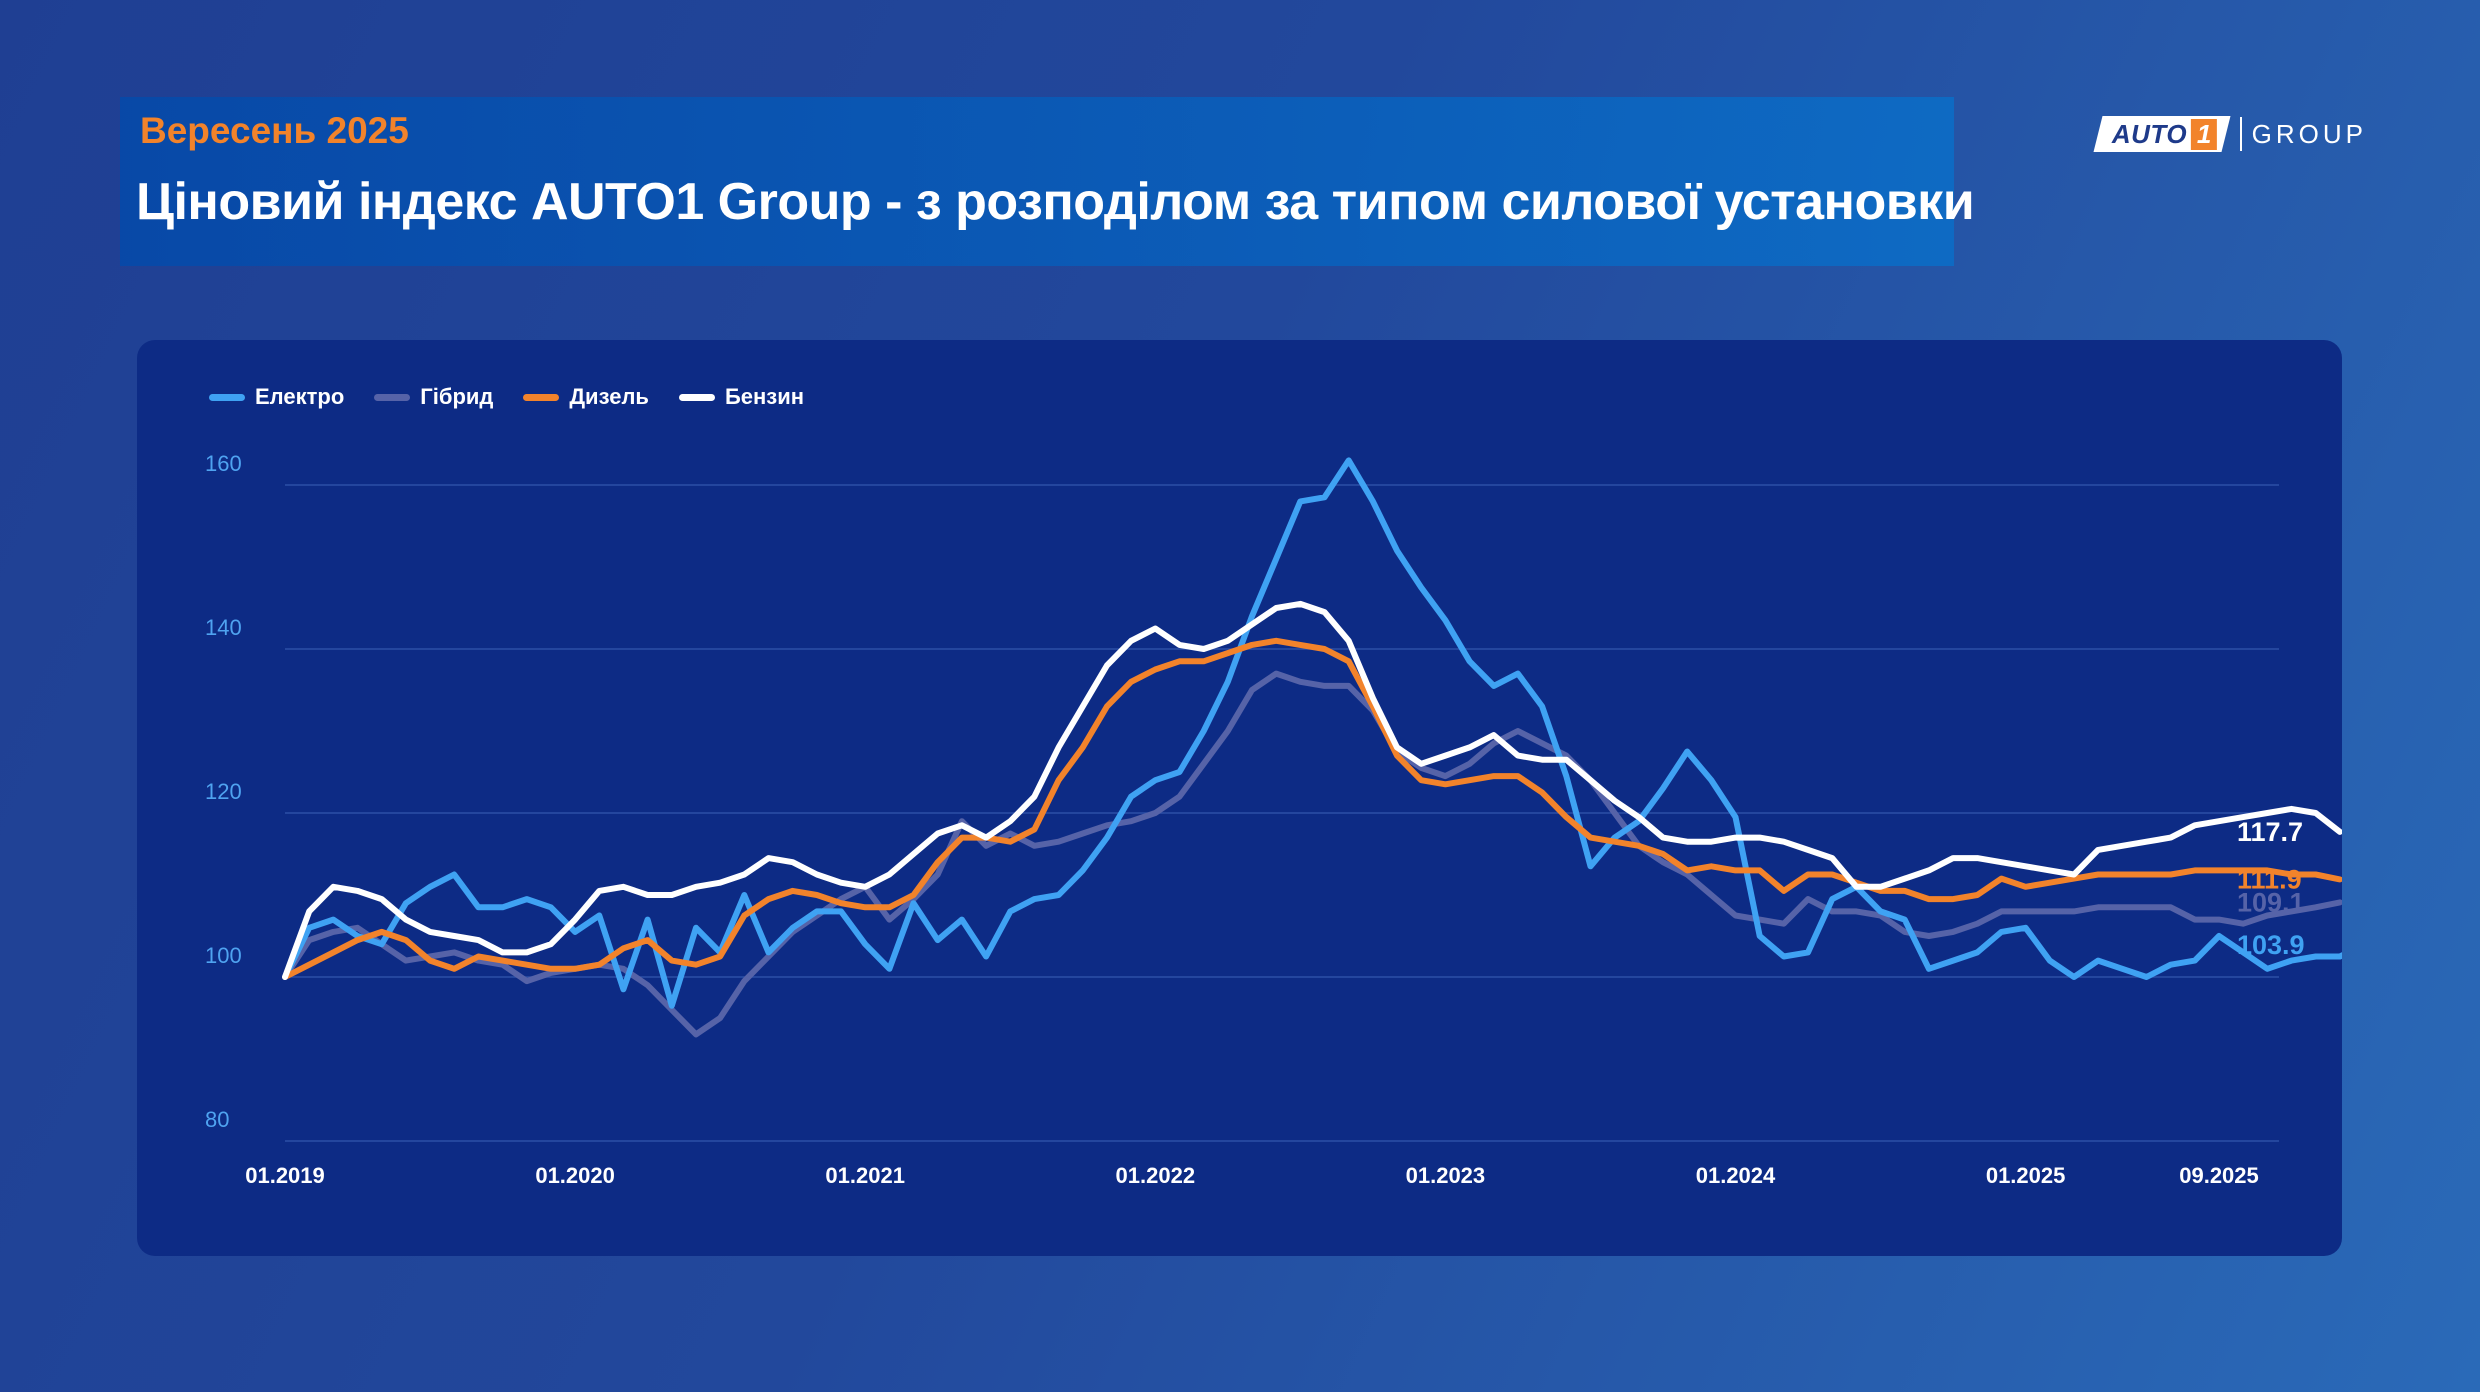  I want to click on x-tick-label: 09.2025, so click(2219, 1175).